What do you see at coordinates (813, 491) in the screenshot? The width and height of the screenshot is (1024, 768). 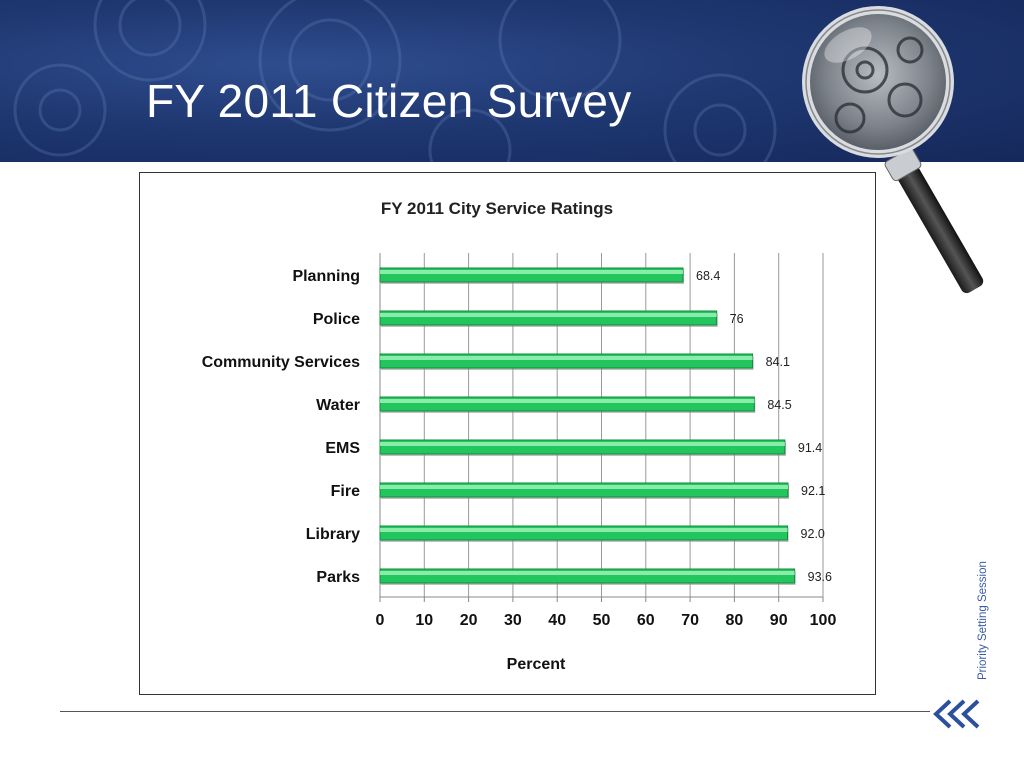 I see `bar-value-label: 92.1` at bounding box center [813, 491].